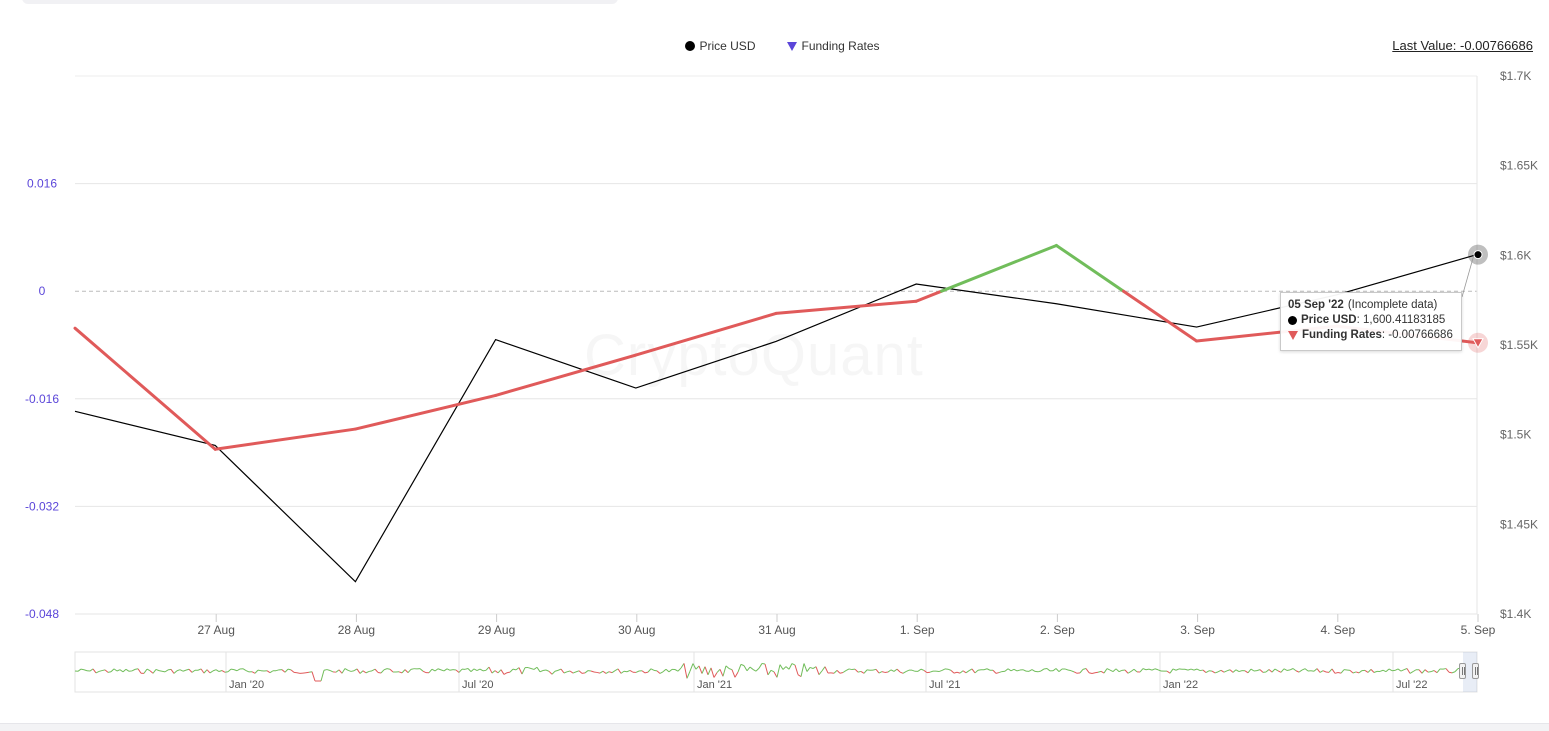  What do you see at coordinates (42, 291) in the screenshot?
I see `left-axis-tick-label: 0` at bounding box center [42, 291].